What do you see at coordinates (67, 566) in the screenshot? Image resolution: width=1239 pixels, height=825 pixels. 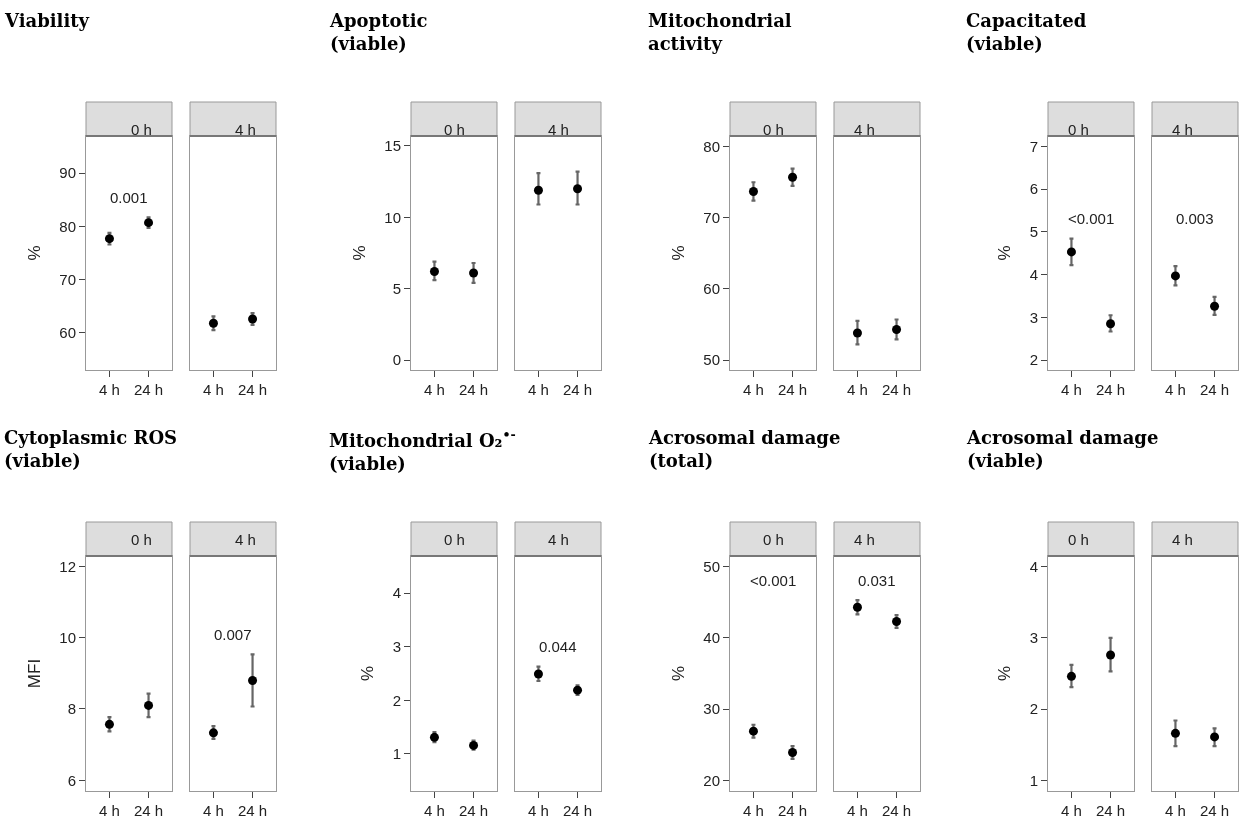 I see `y-tick-label: 12` at bounding box center [67, 566].